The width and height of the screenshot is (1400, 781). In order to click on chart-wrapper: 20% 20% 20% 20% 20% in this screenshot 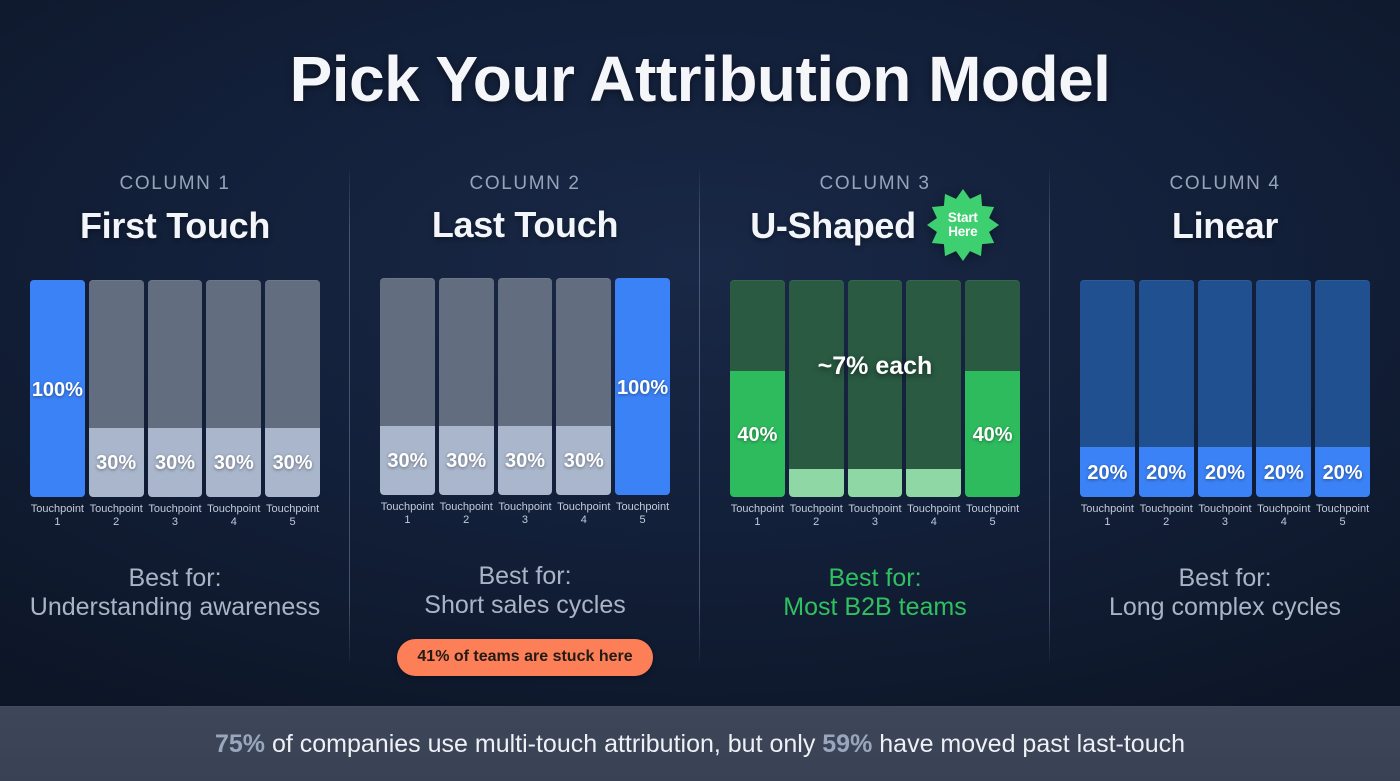, I will do `click(1225, 372)`.